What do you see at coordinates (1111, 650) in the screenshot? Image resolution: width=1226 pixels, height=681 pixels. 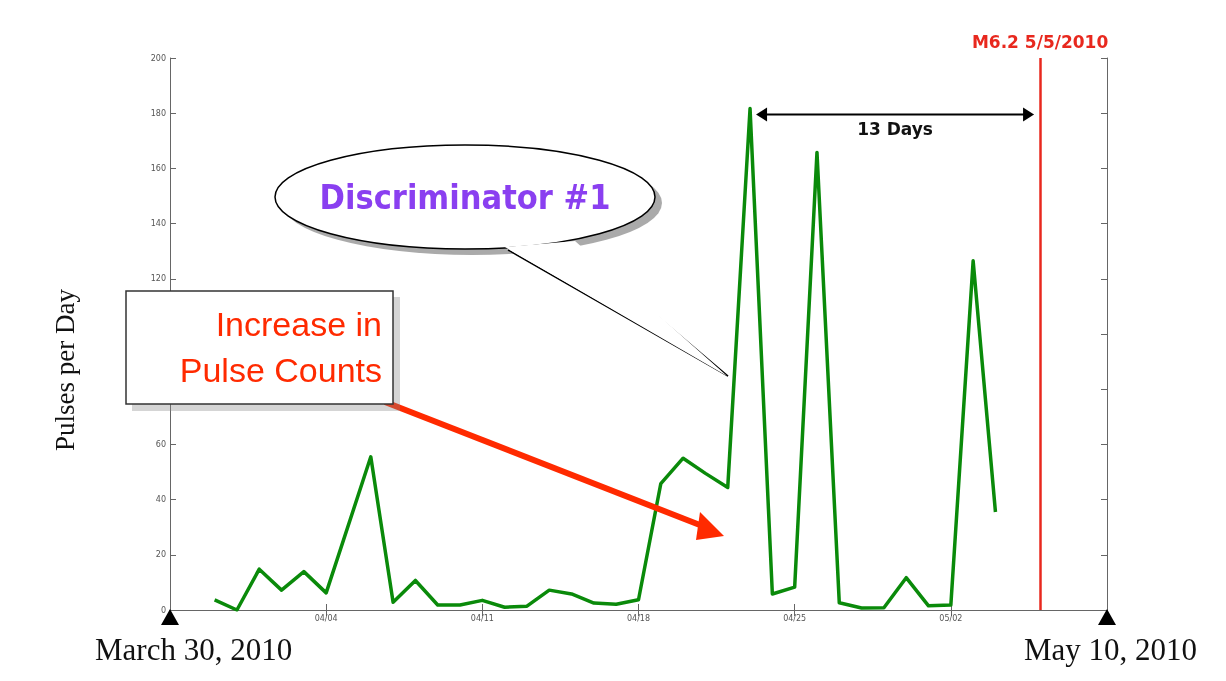 I see `text: May 10, 2010` at bounding box center [1111, 650].